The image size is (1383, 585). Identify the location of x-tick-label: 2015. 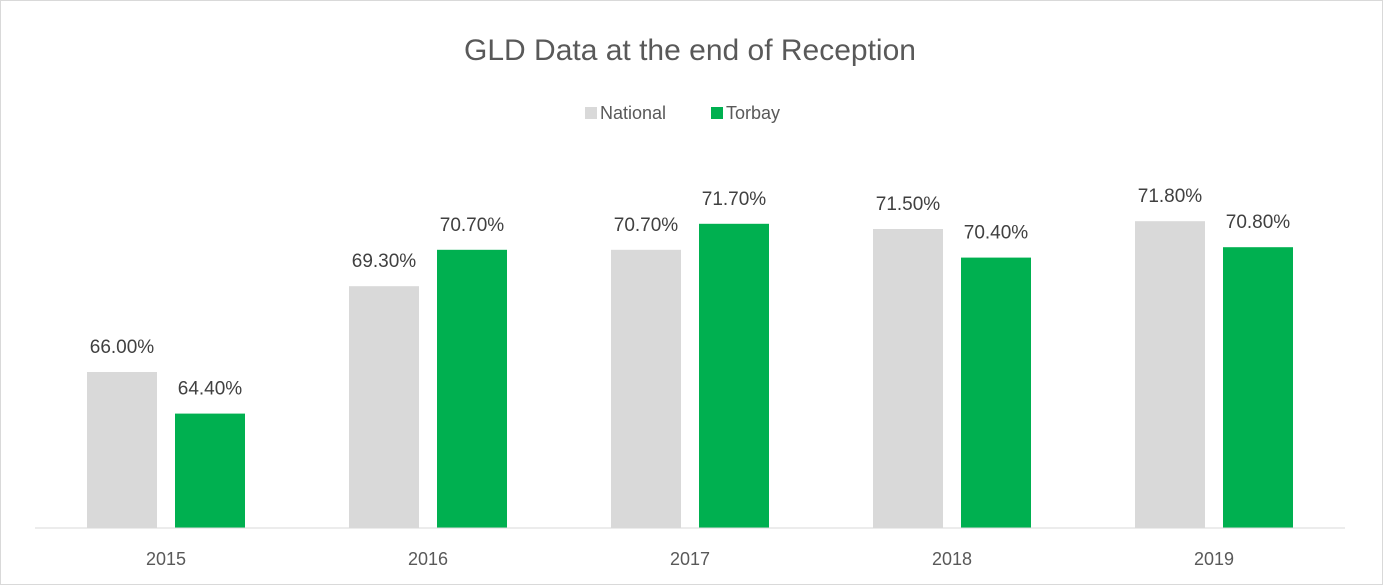
(166, 559).